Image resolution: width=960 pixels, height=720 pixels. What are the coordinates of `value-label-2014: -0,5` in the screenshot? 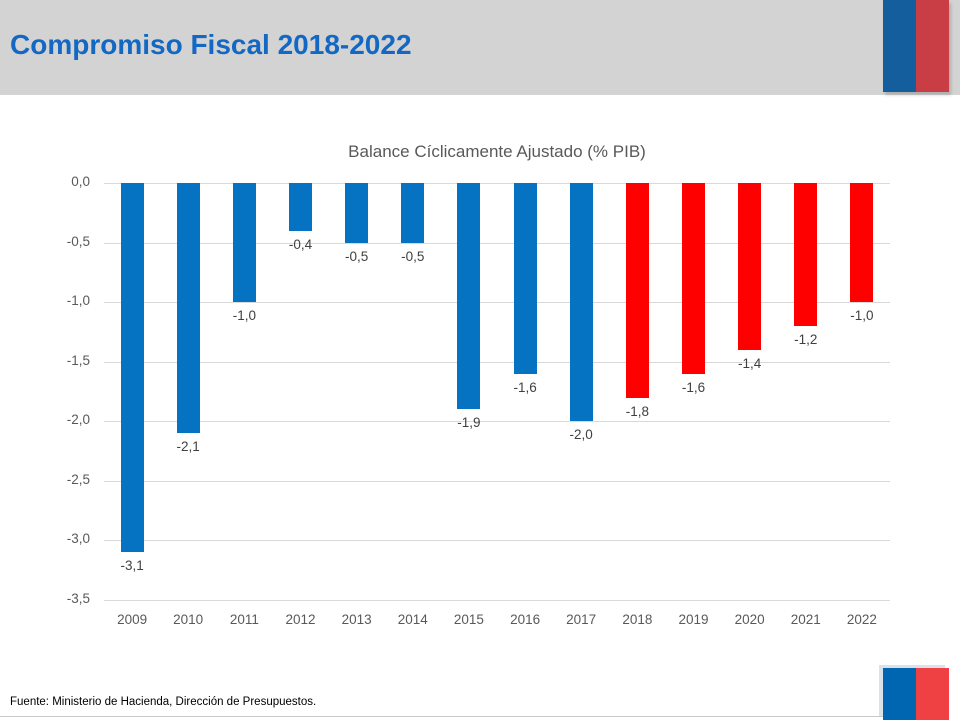 It's located at (413, 256).